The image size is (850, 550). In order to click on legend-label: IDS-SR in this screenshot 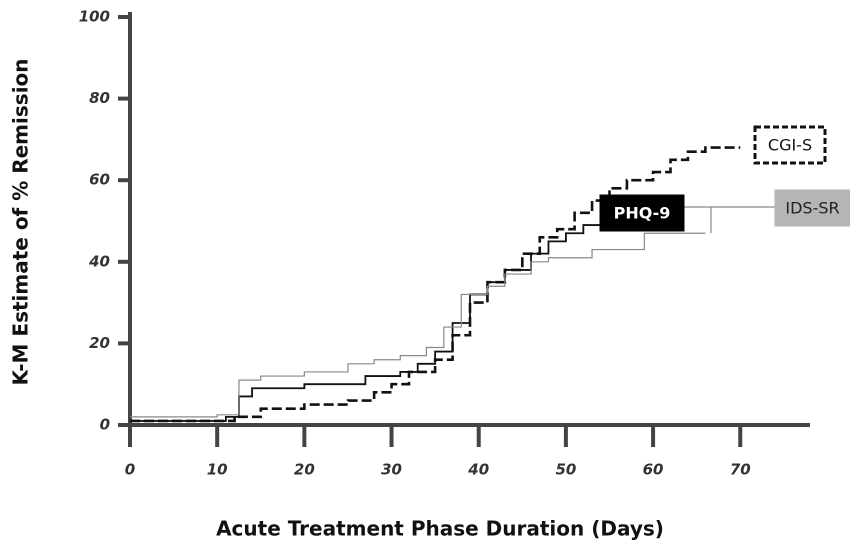, I will do `click(812, 208)`.